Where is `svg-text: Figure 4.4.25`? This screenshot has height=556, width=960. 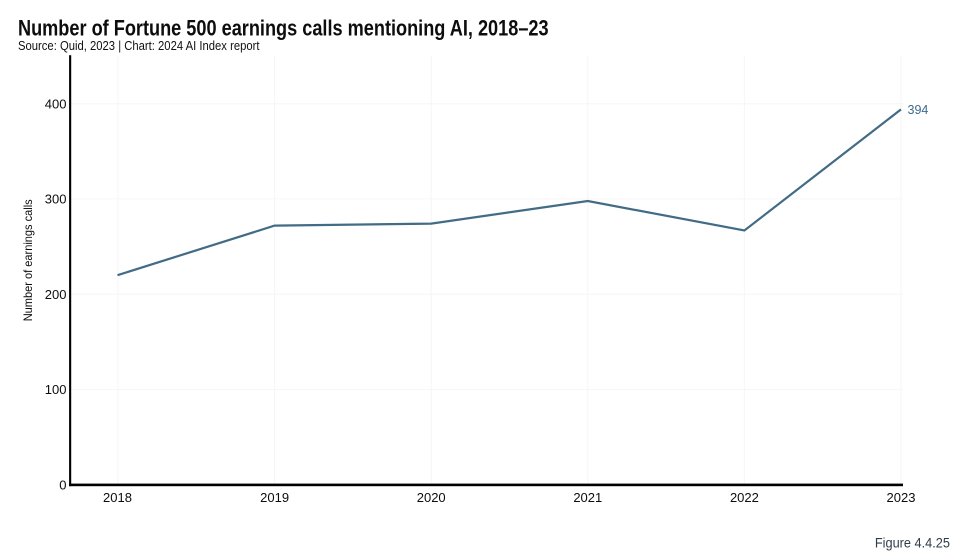 svg-text: Figure 4.4.25 is located at coordinates (912, 542).